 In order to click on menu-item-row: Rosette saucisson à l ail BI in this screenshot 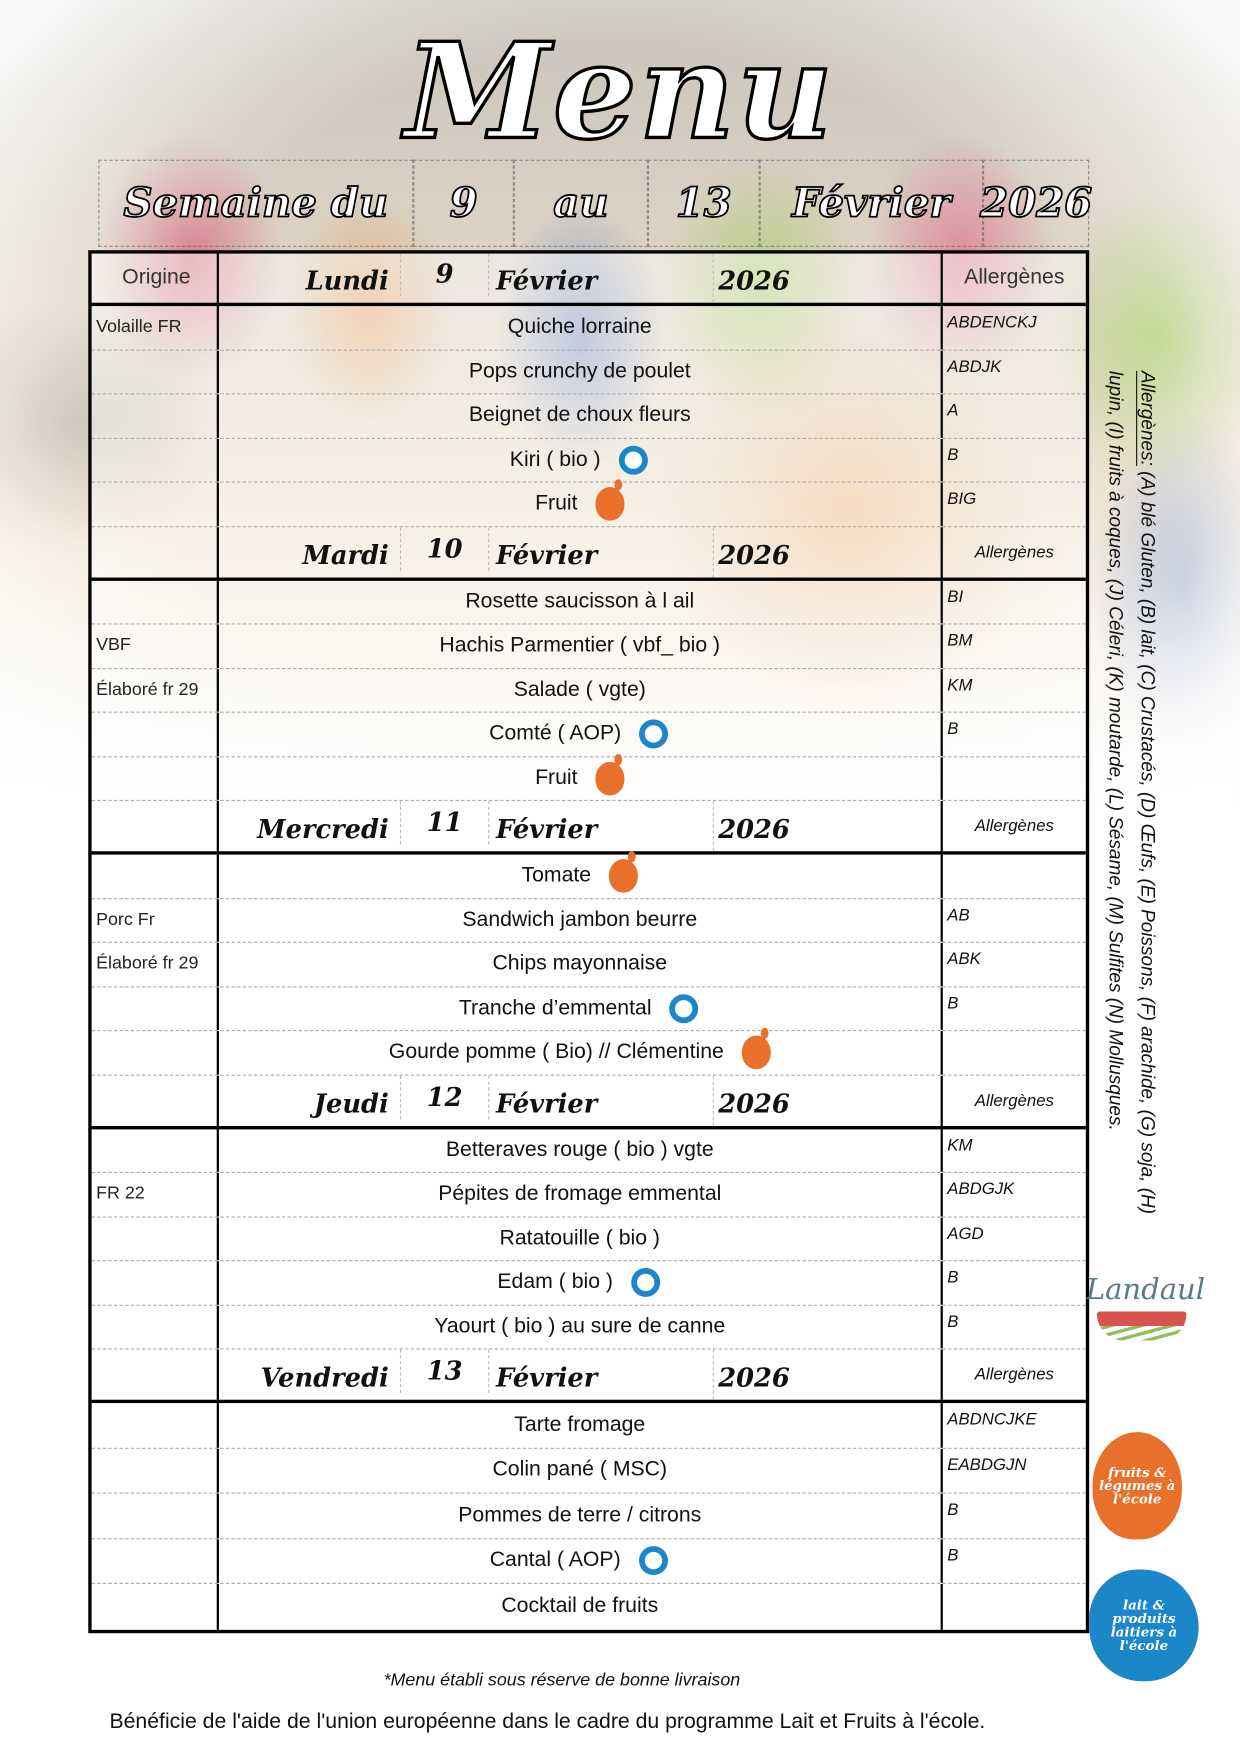, I will do `click(588, 602)`.